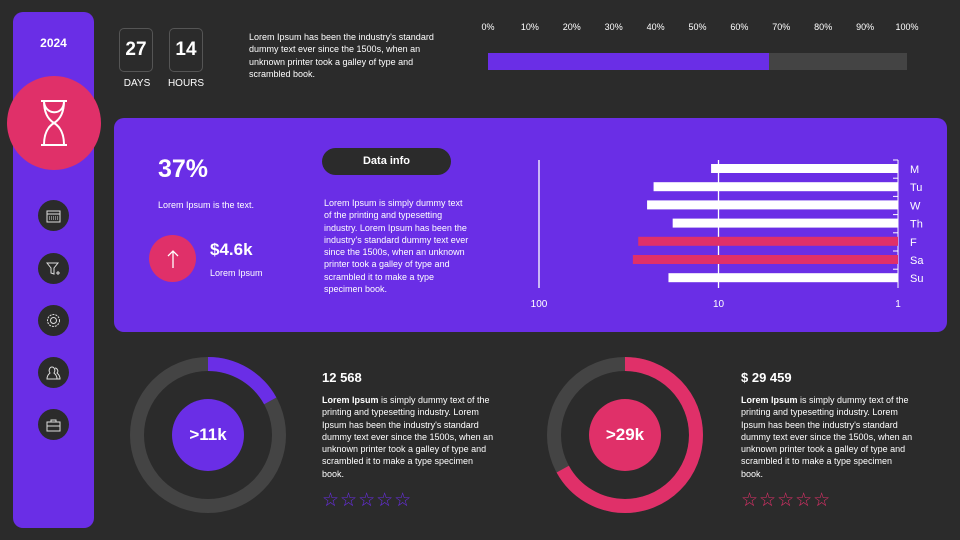 The height and width of the screenshot is (540, 960). What do you see at coordinates (53, 43) in the screenshot?
I see `year-label: 2024` at bounding box center [53, 43].